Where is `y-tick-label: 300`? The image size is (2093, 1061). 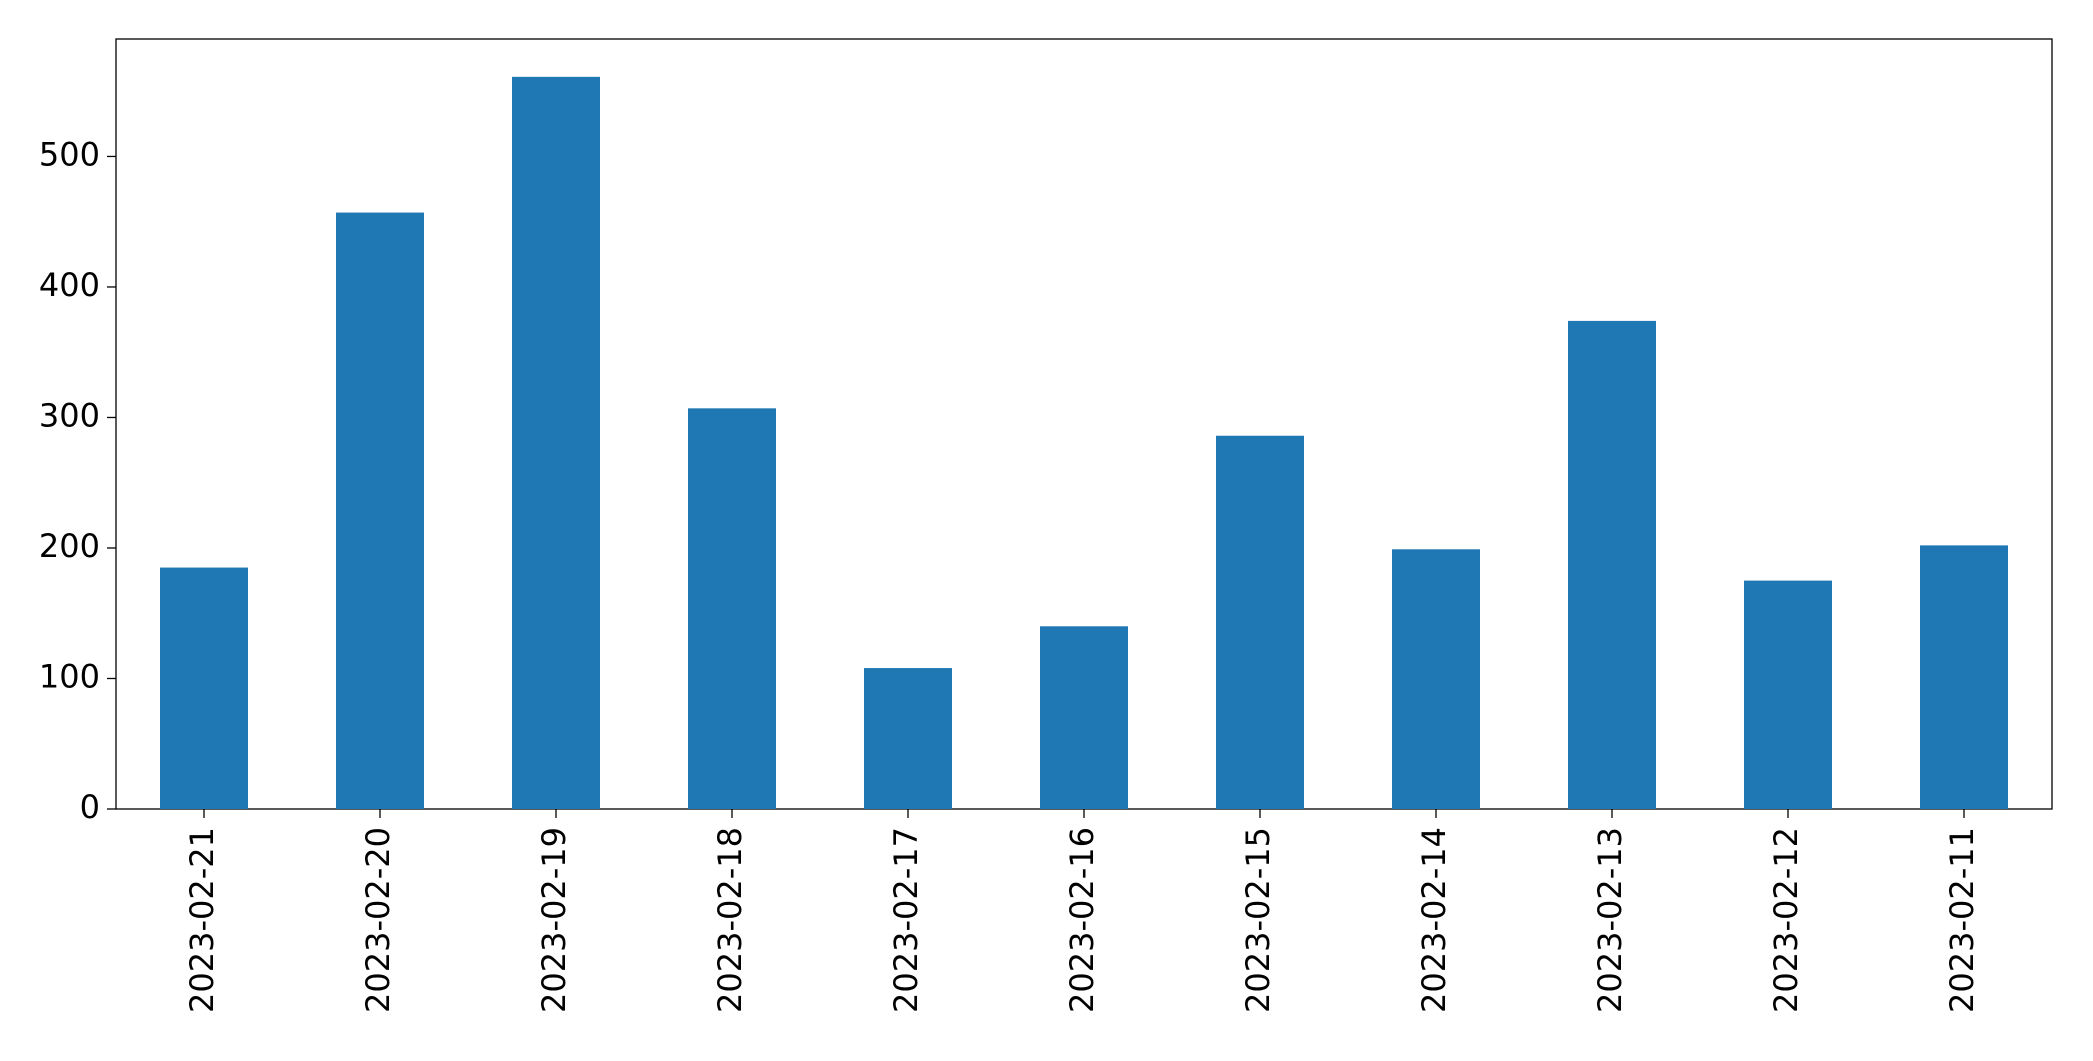
y-tick-label: 300 is located at coordinates (69, 415).